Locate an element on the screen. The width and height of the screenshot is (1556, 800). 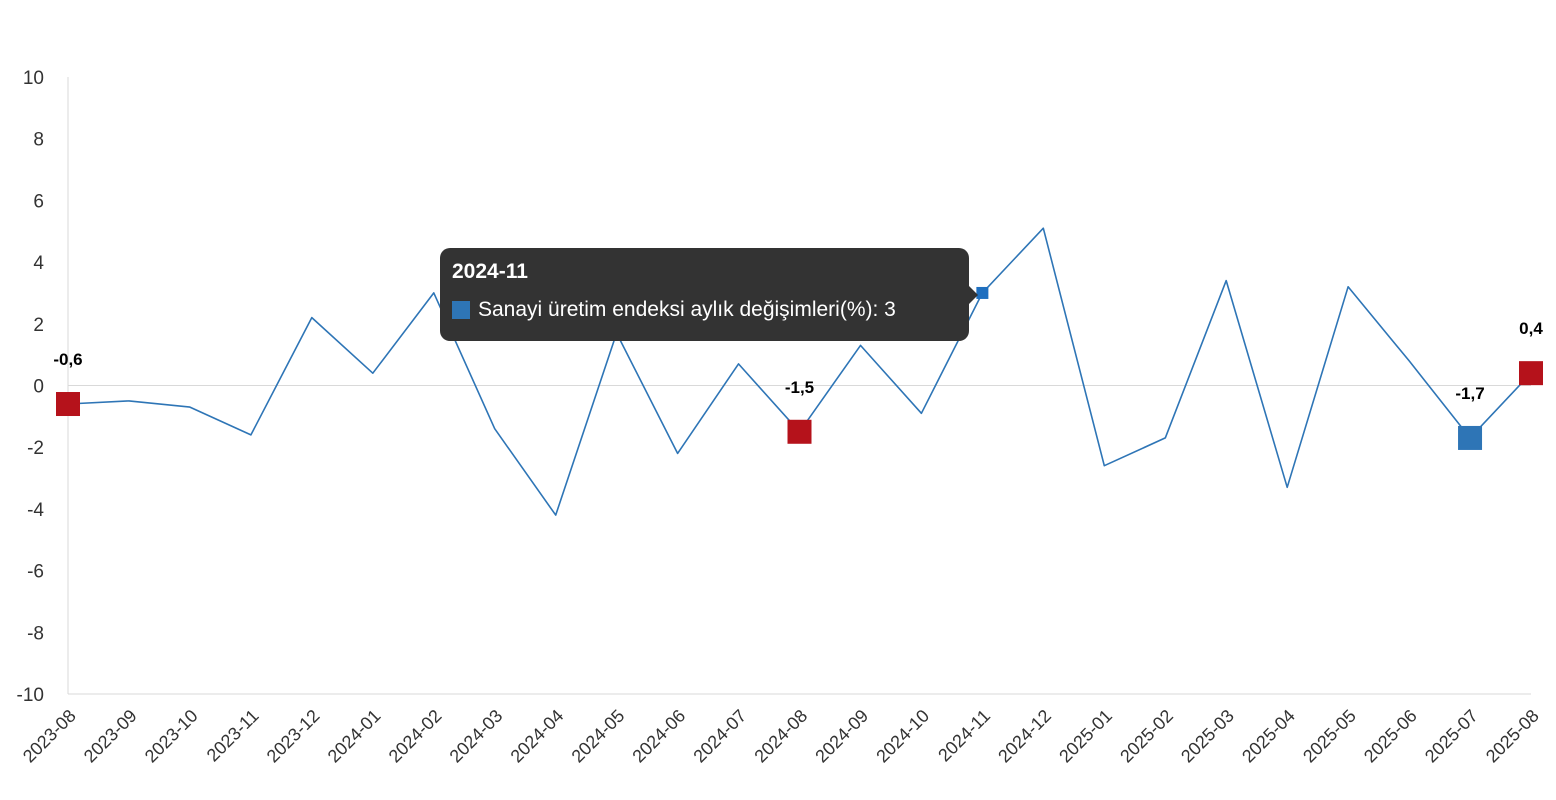
x-tick-label: 2023-10 is located at coordinates (171, 736).